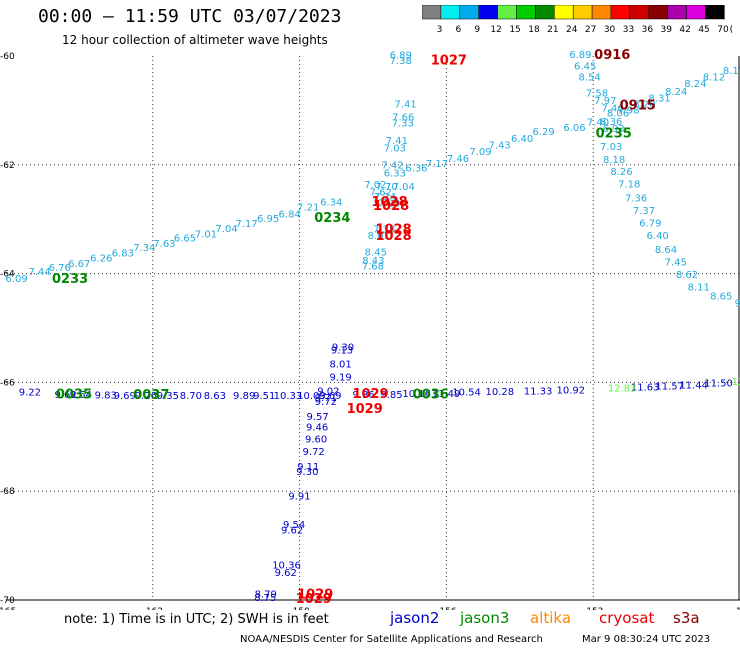 The height and width of the screenshot is (650, 740). What do you see at coordinates (185, 239) in the screenshot?
I see `data-label: 6.65` at bounding box center [185, 239].